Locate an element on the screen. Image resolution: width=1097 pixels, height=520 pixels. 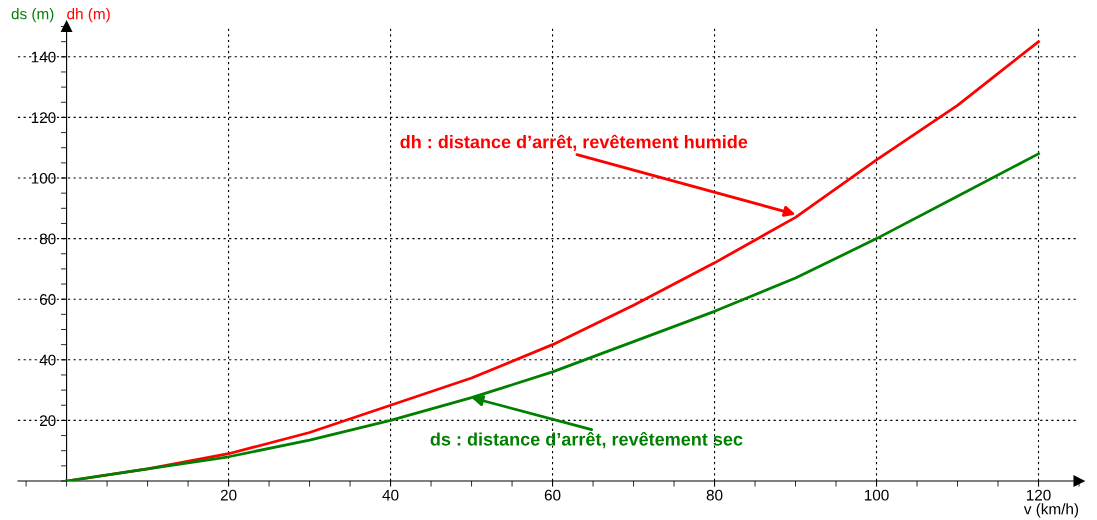
x-tick-label: 80 is located at coordinates (714, 495).